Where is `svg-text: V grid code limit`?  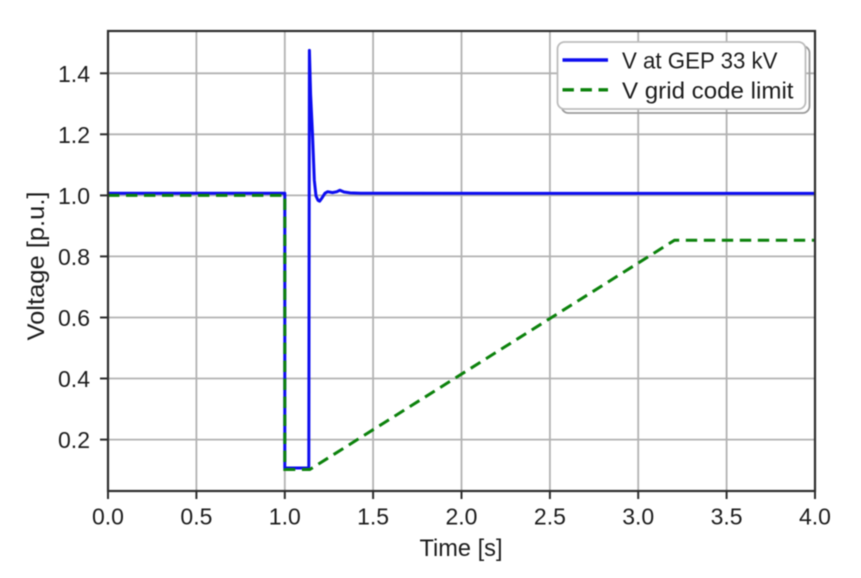
svg-text: V grid code limit is located at coordinates (708, 90).